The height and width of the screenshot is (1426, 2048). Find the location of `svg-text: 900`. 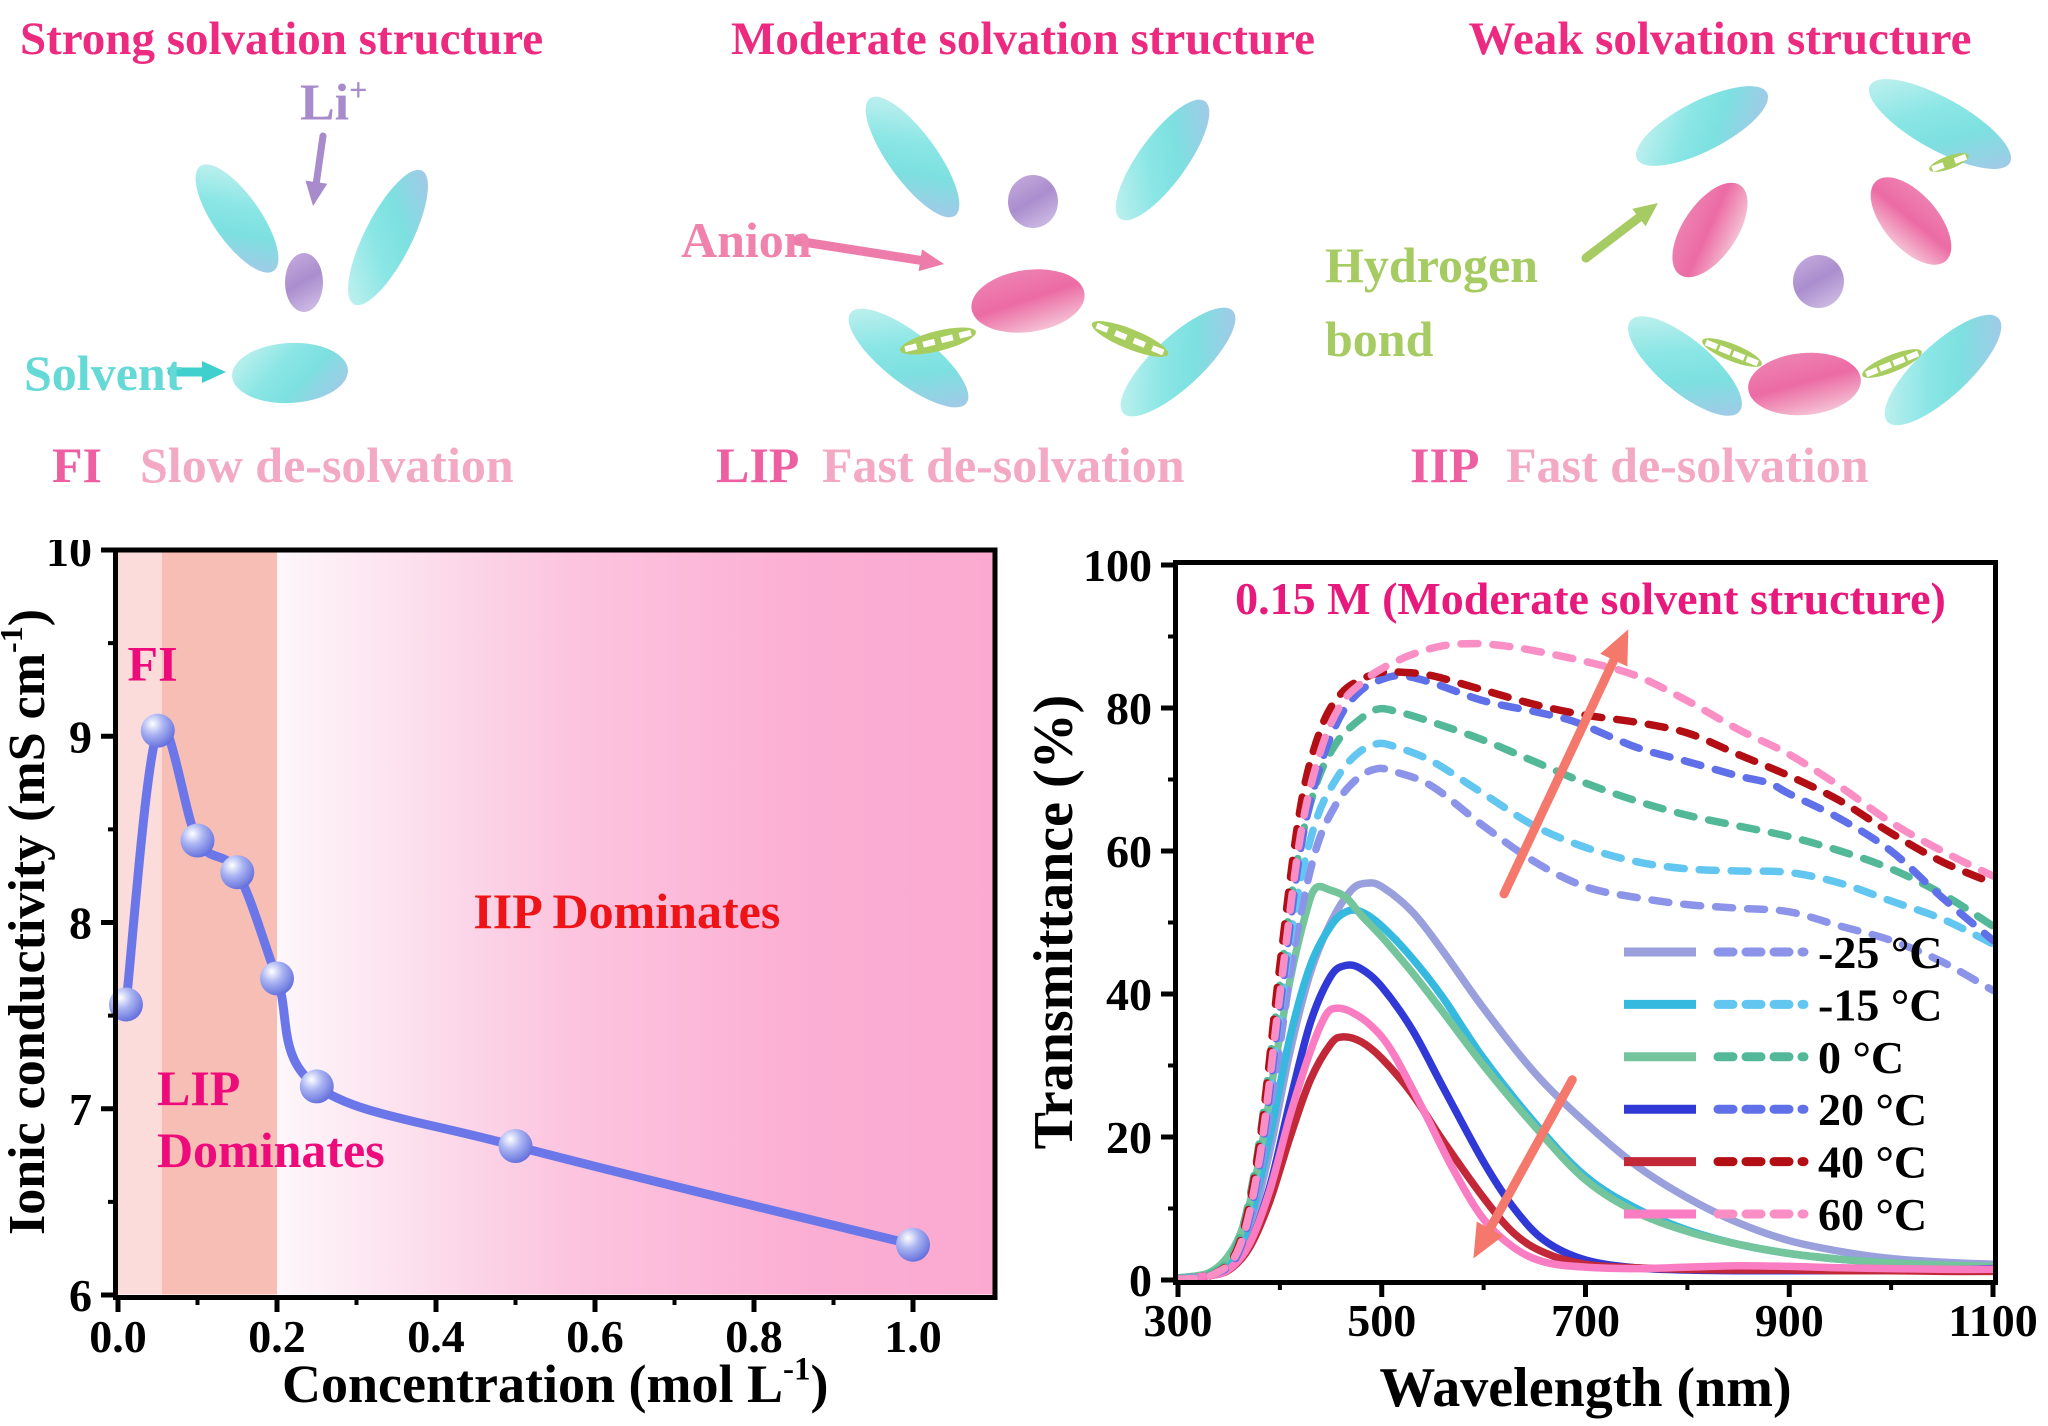

svg-text: 900 is located at coordinates (1789, 1320).